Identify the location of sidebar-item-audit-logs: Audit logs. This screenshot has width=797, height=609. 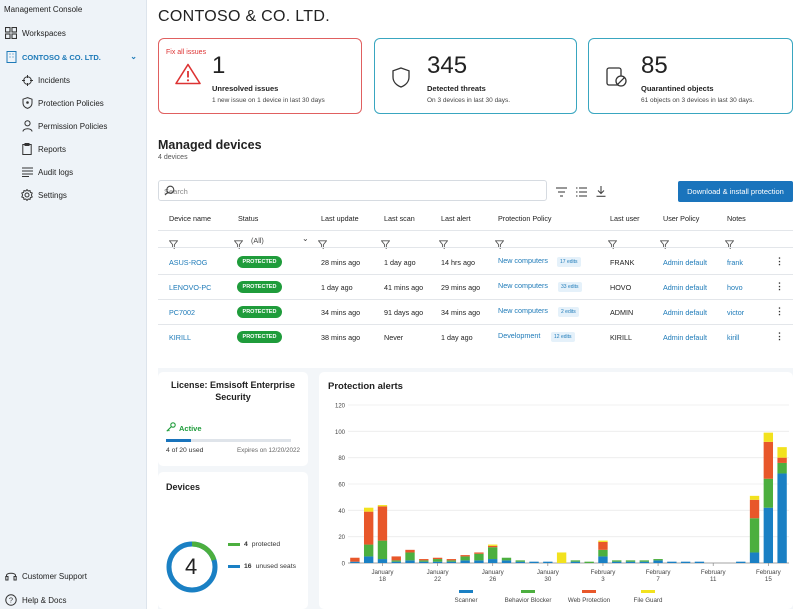
(73, 172).